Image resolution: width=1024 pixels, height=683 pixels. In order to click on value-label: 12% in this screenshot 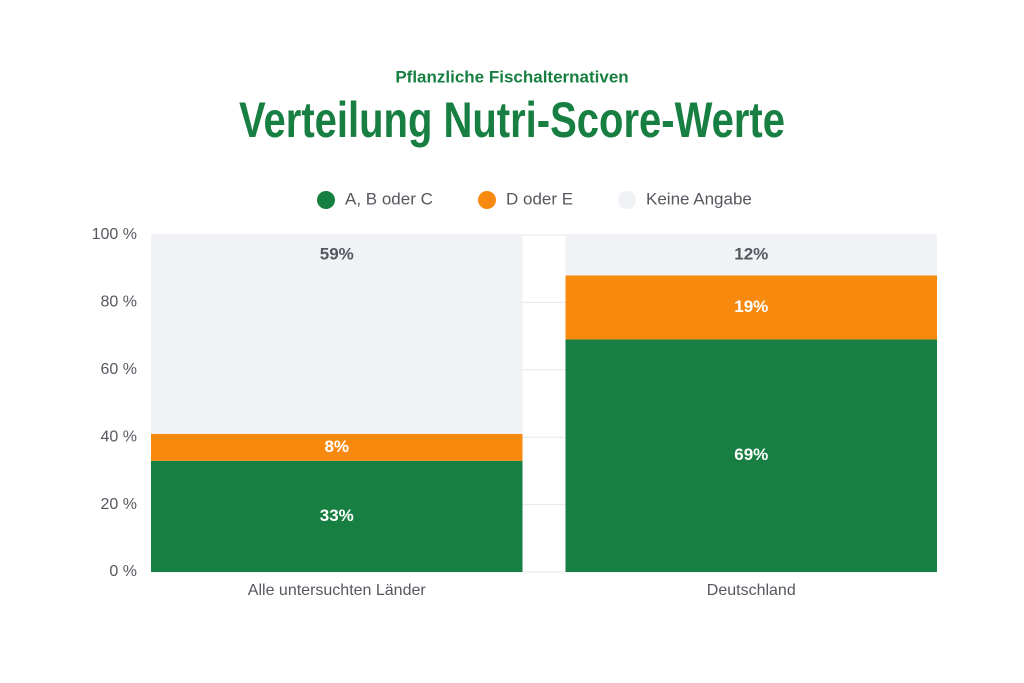, I will do `click(751, 253)`.